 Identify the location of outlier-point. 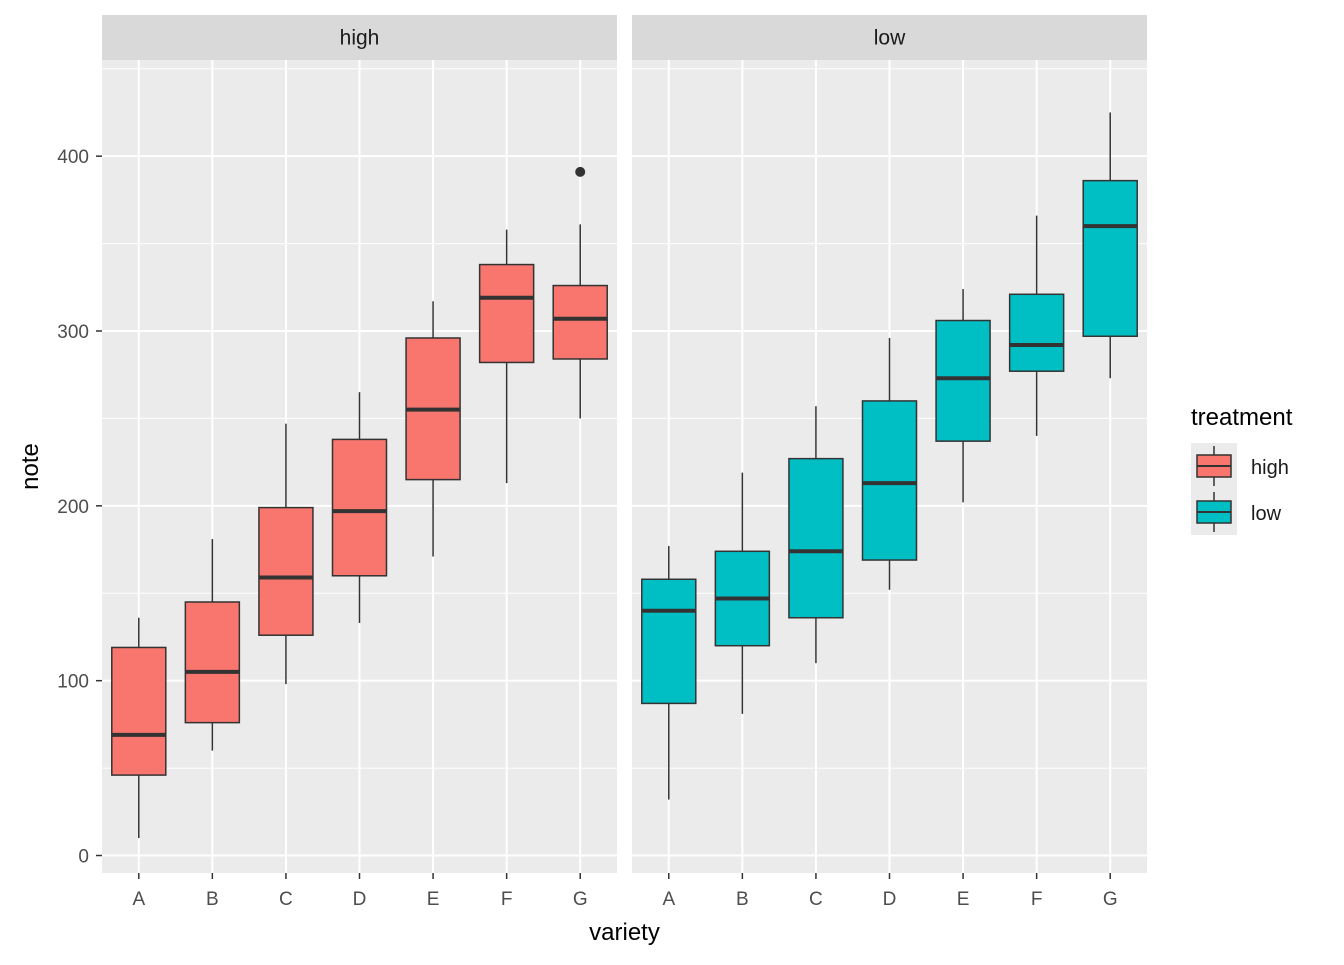
(580, 171).